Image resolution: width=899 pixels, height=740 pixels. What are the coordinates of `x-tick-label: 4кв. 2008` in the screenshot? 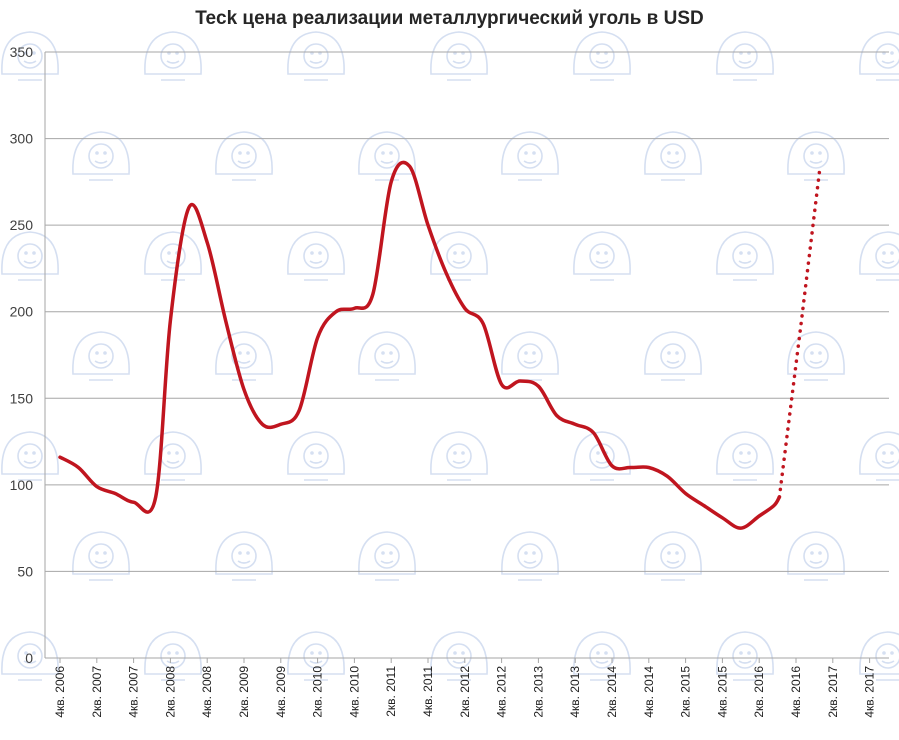 It's located at (207, 692).